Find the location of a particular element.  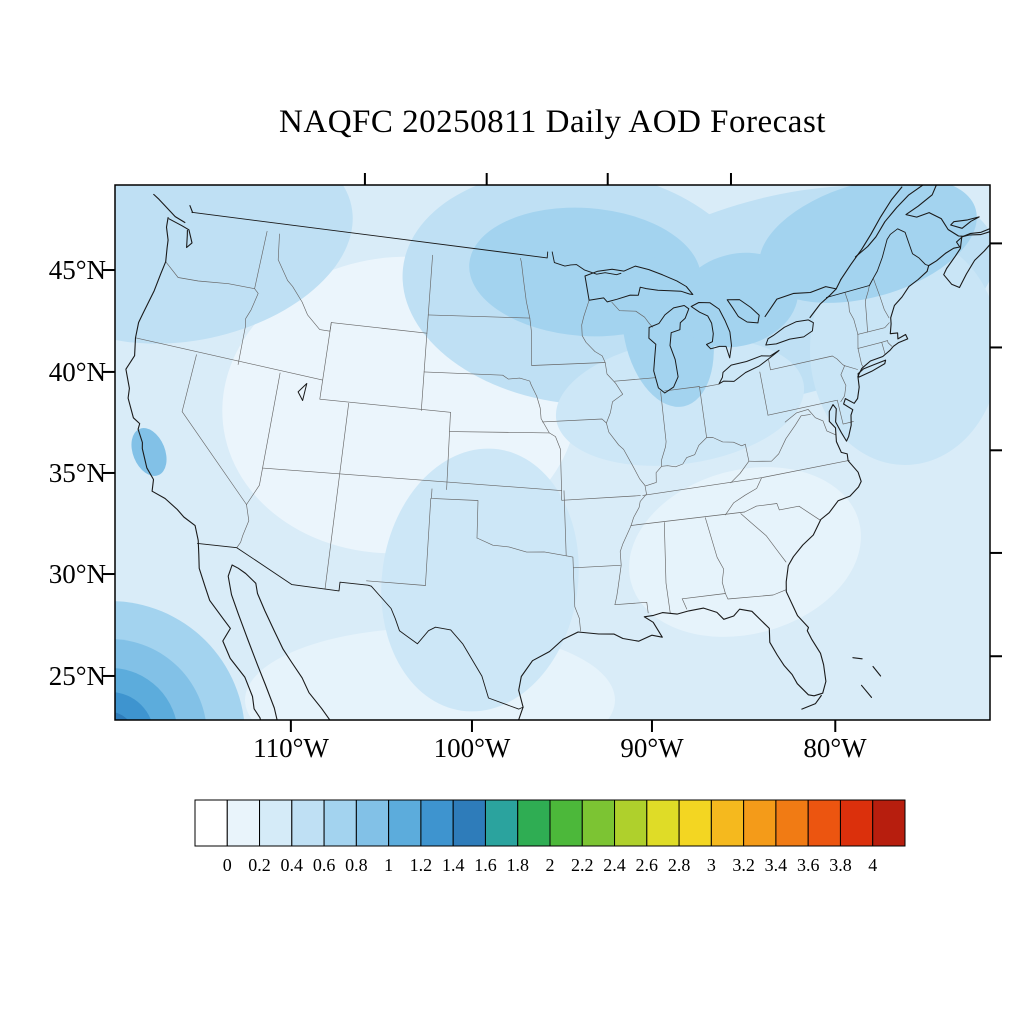

lon-axis-label-100w: 100°W is located at coordinates (472, 748).